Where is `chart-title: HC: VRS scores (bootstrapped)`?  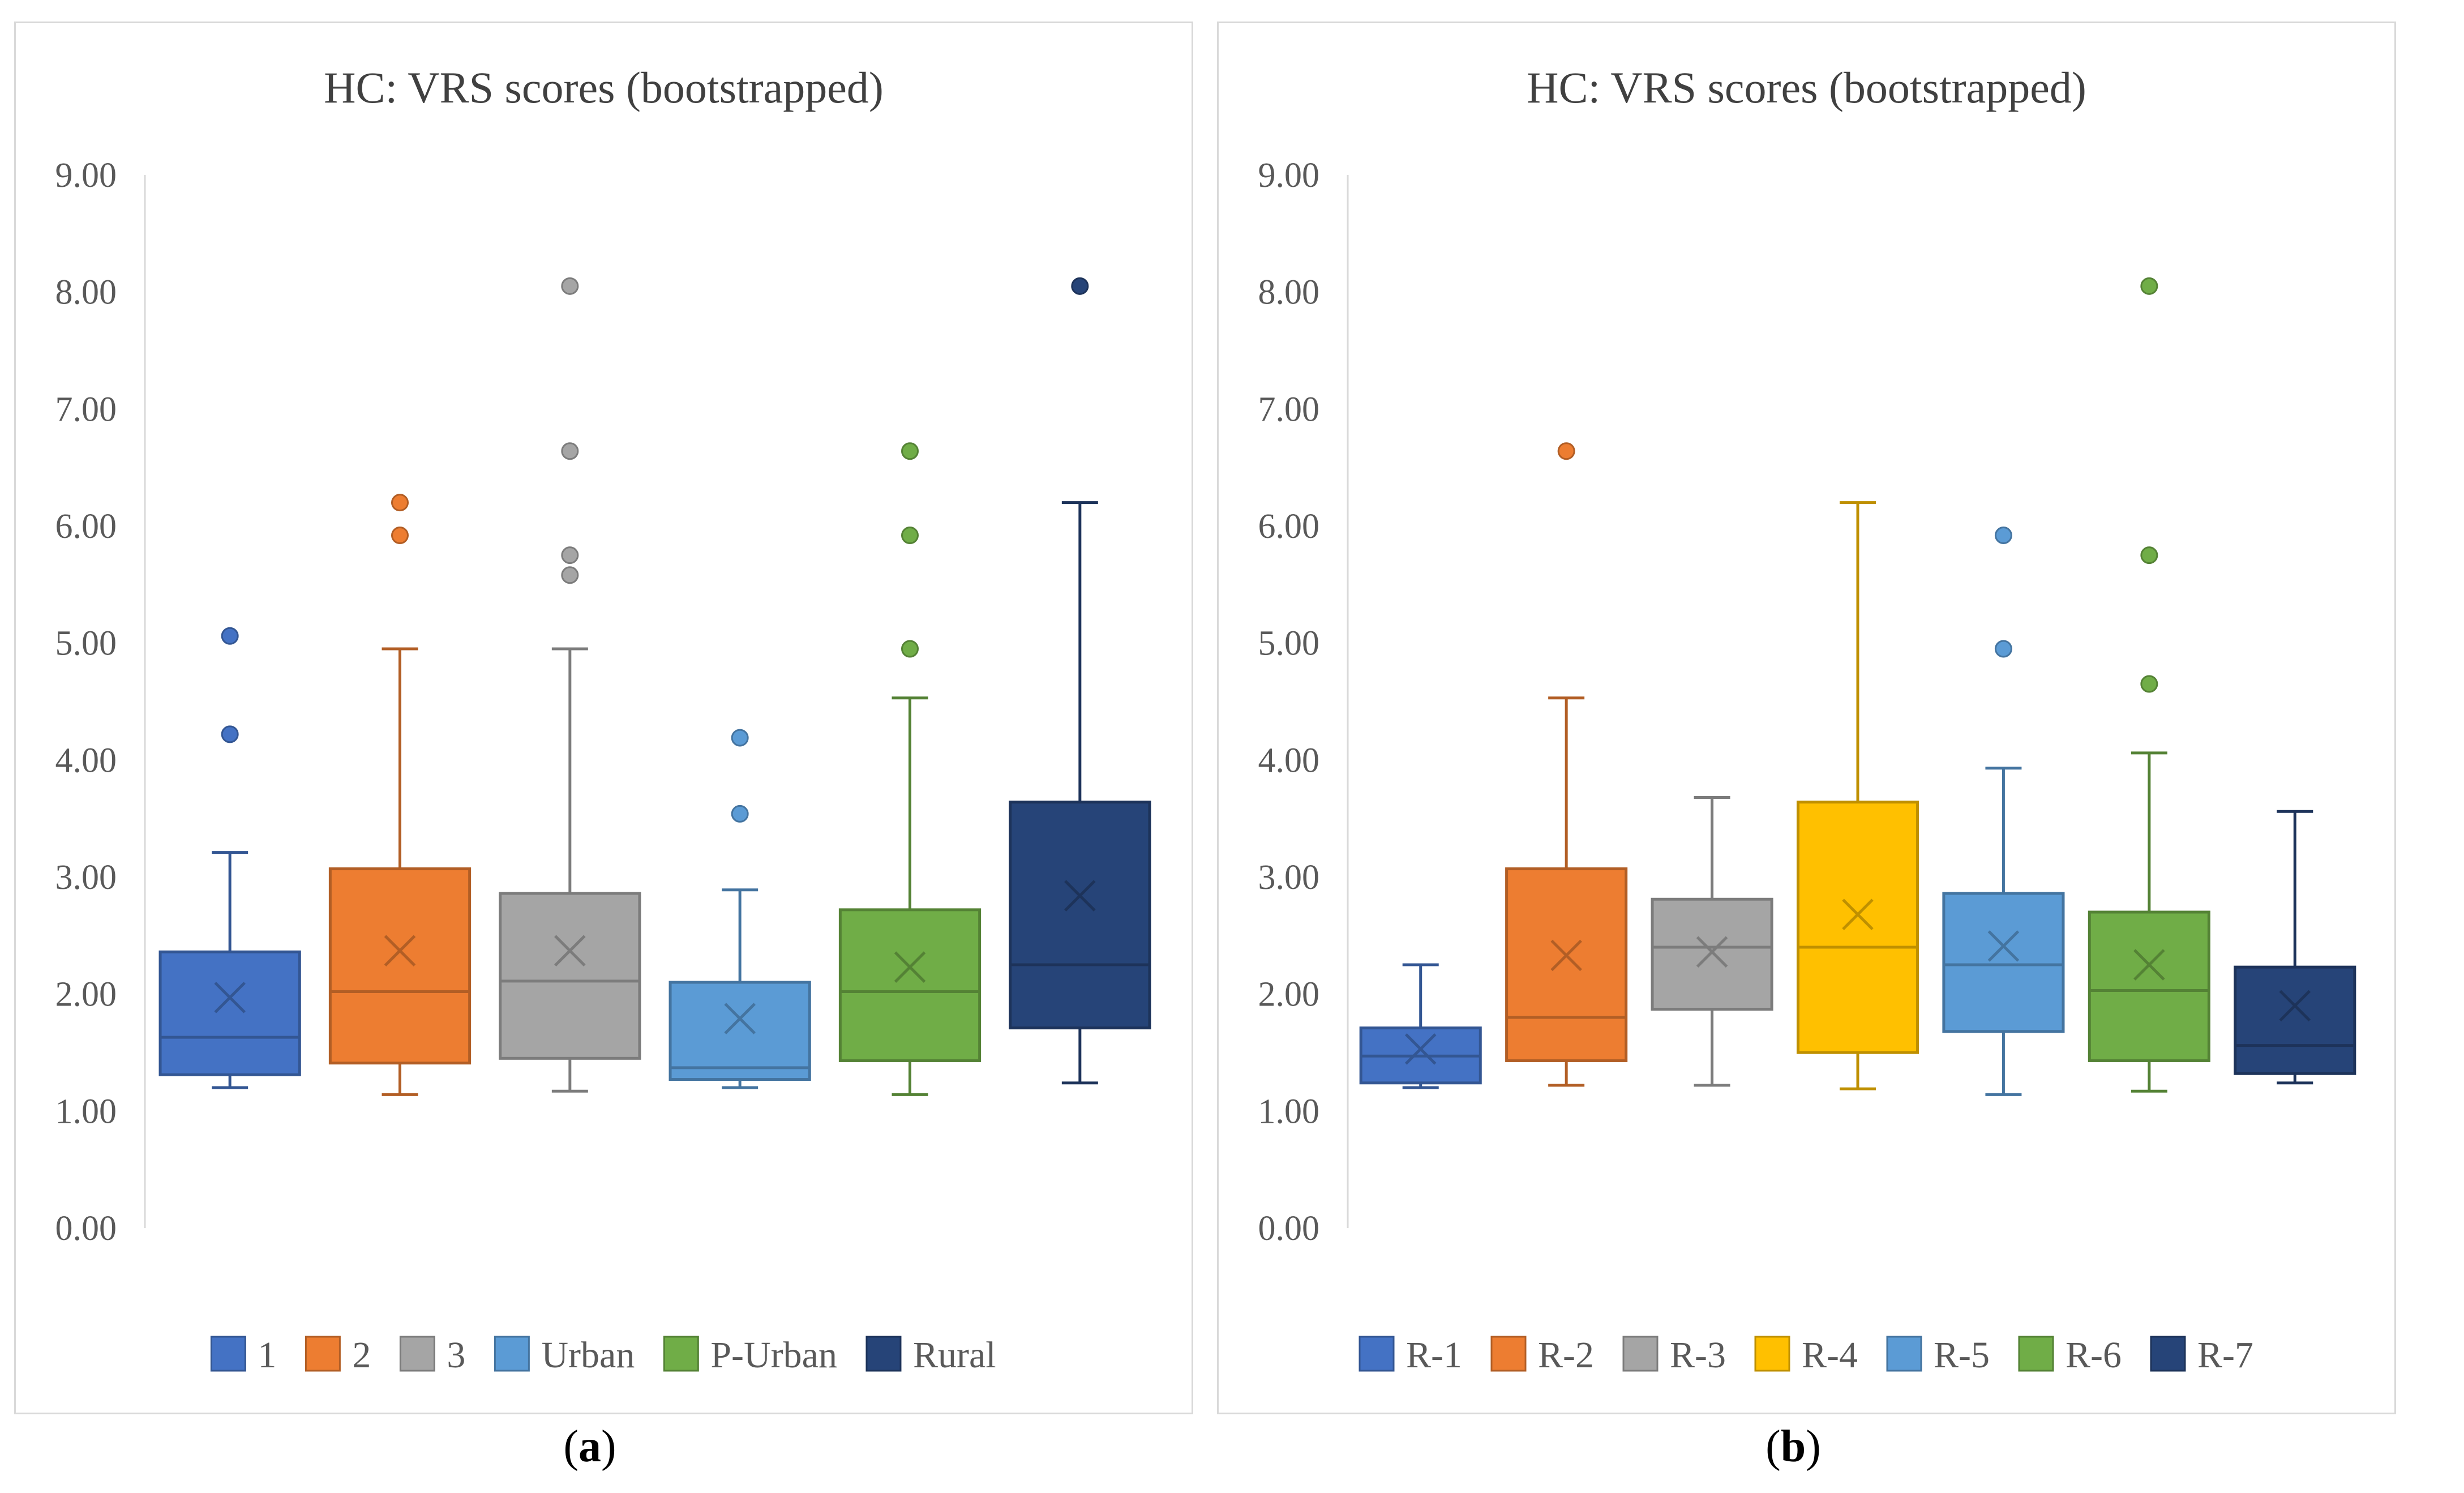 chart-title: HC: VRS scores (bootstrapped) is located at coordinates (1806, 88).